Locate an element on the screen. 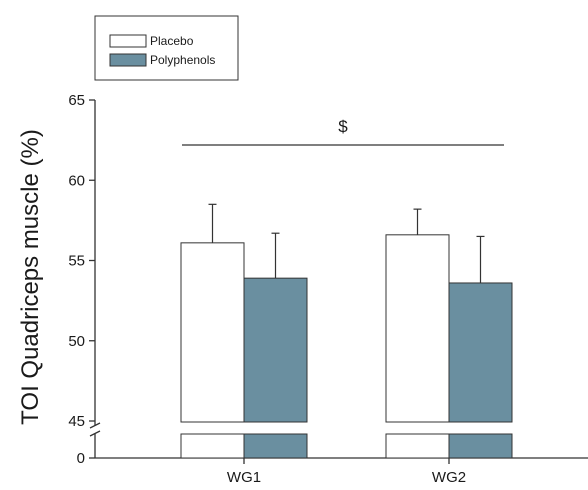 The height and width of the screenshot is (490, 588). y-tick-label: 60 is located at coordinates (76, 180).